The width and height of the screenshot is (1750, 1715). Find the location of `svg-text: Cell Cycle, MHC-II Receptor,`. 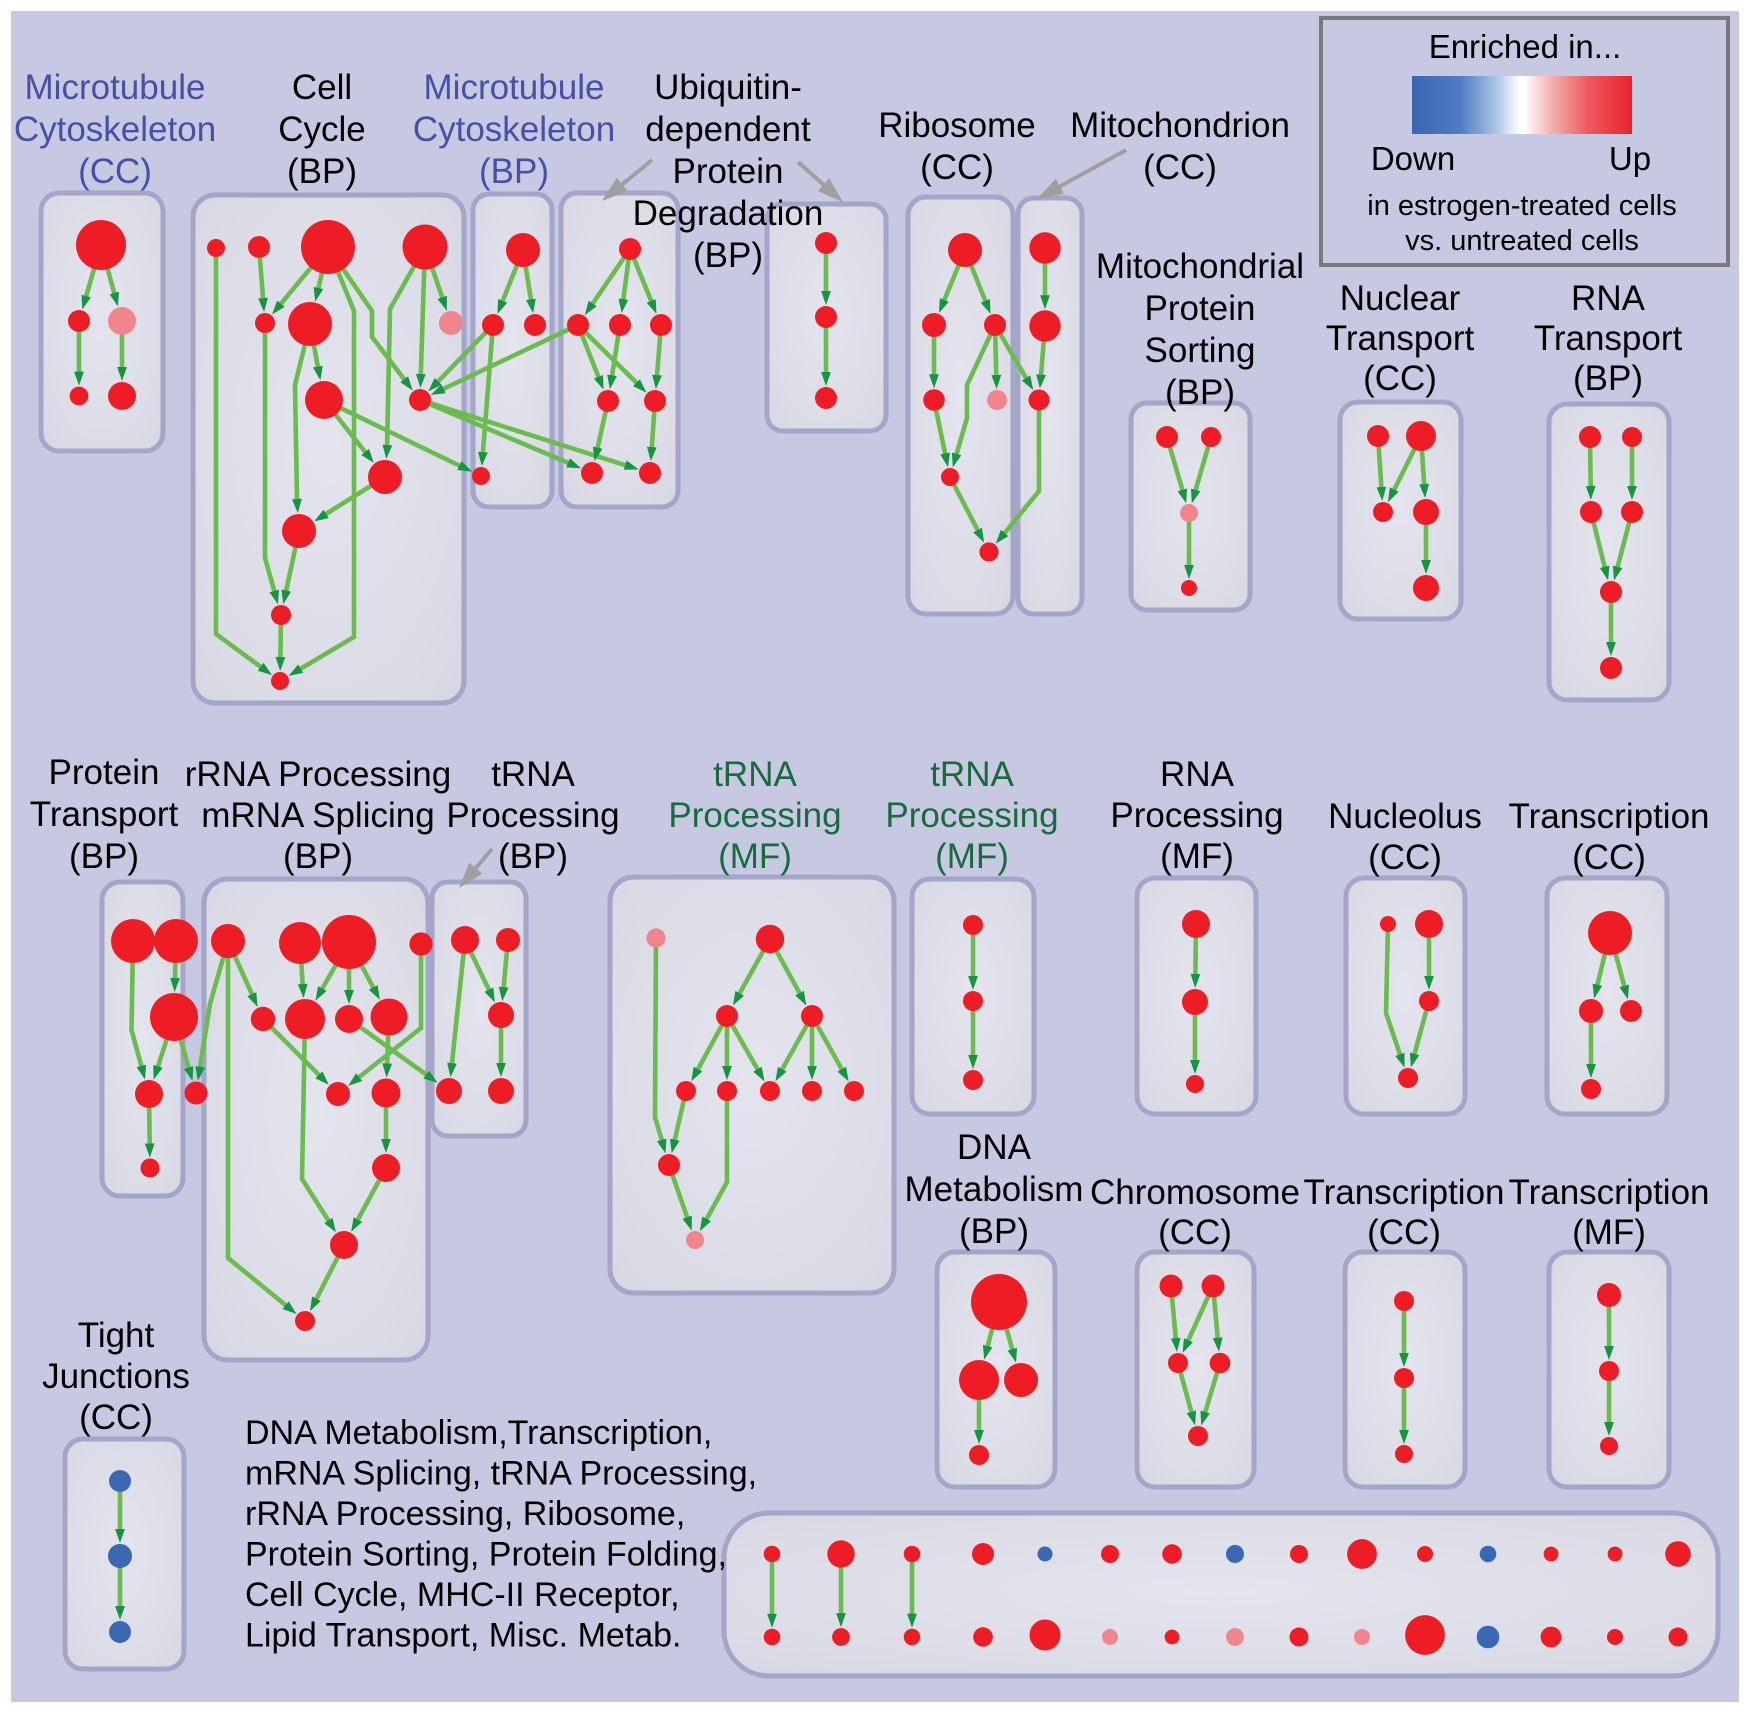

svg-text: Cell Cycle, MHC-II Receptor, is located at coordinates (462, 1595).